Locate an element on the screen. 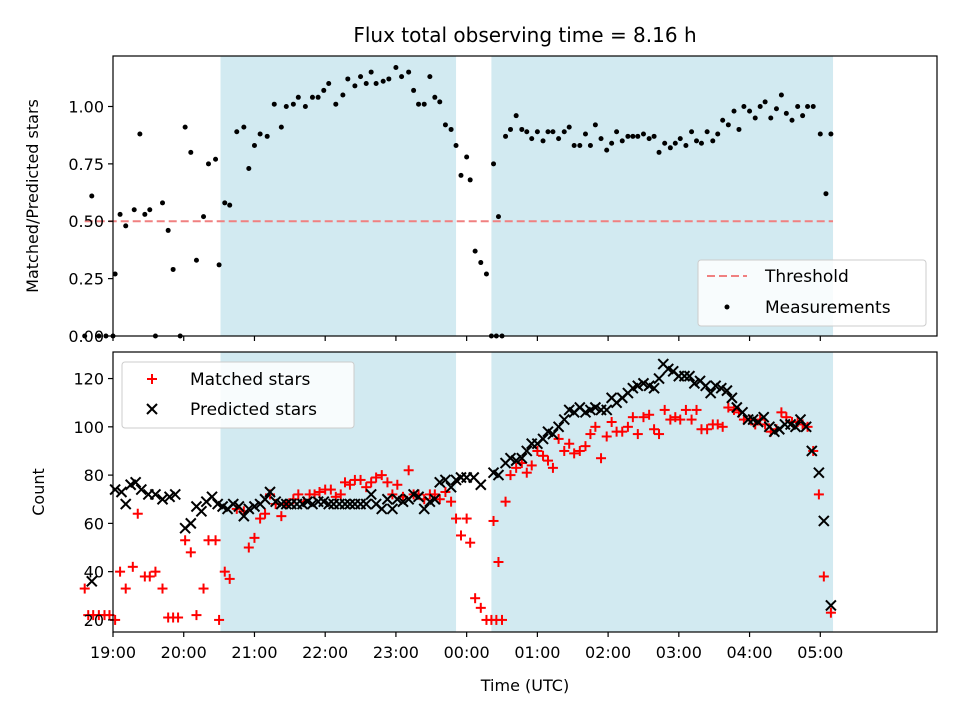 The height and width of the screenshot is (720, 960). top-y-tick-label-2: 0.50 is located at coordinates (86, 221).